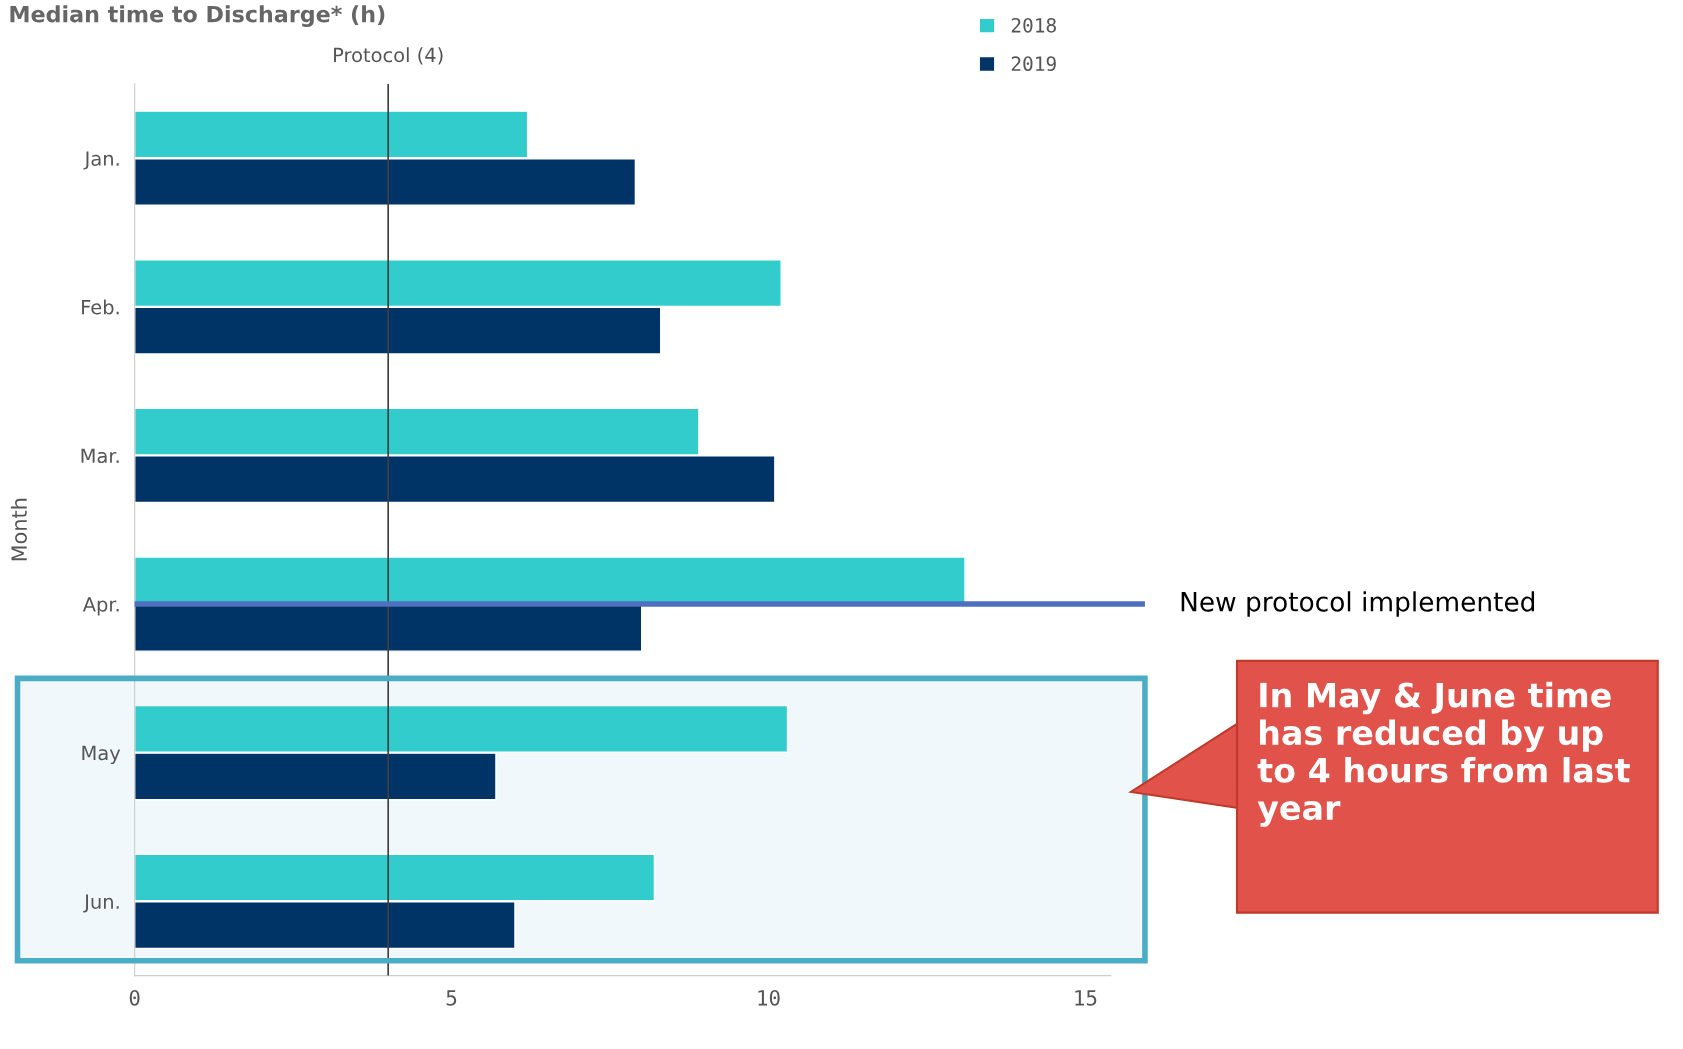 The width and height of the screenshot is (1683, 1049). Describe the element at coordinates (1033, 25) in the screenshot. I see `legend-label: 2018` at that location.